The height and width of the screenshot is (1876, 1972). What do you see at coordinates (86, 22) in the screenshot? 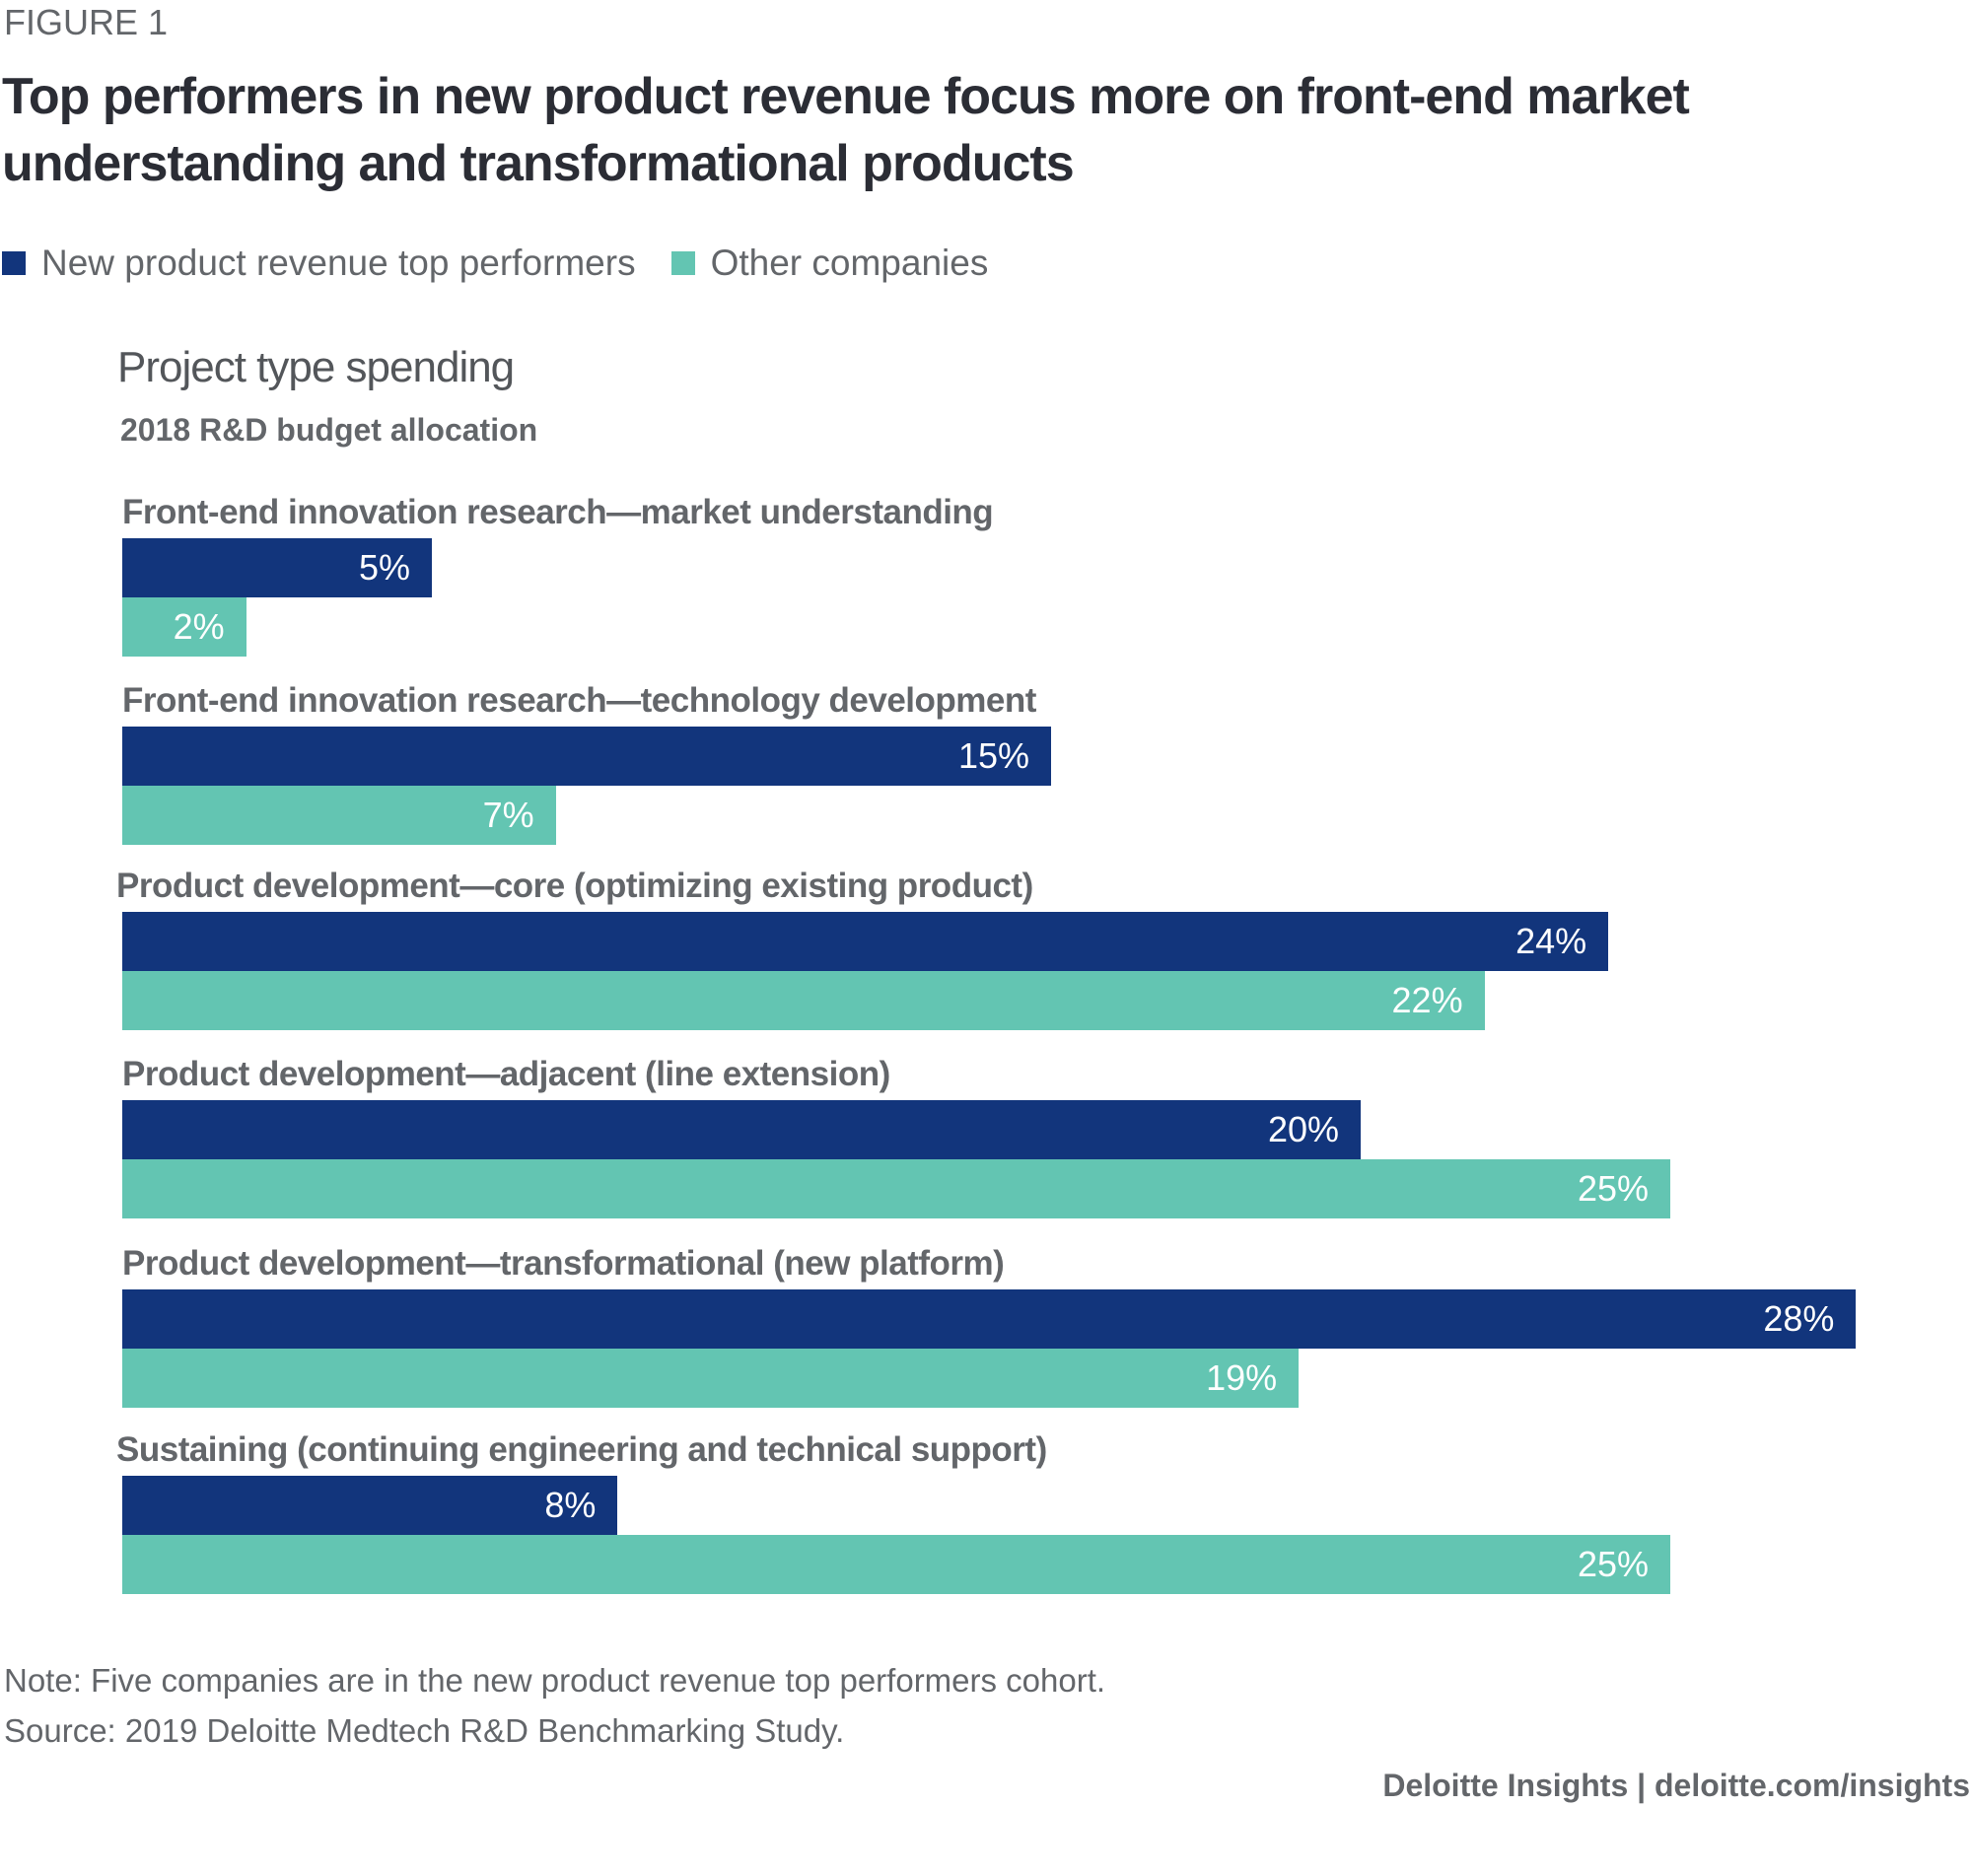
I see `figure-label: FIGURE 1` at bounding box center [86, 22].